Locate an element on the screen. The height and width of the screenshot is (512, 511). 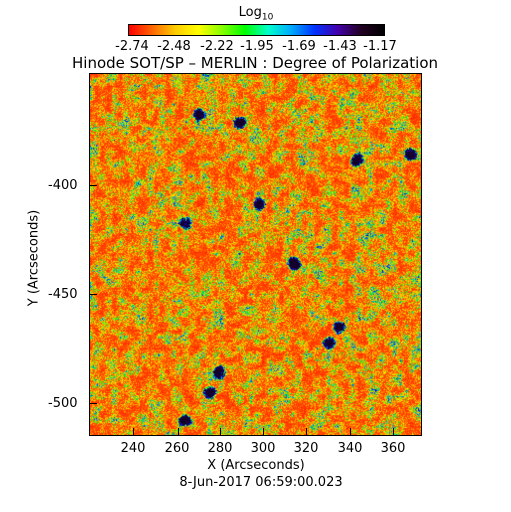
colorbar-title: Log10 is located at coordinates (256, 14).